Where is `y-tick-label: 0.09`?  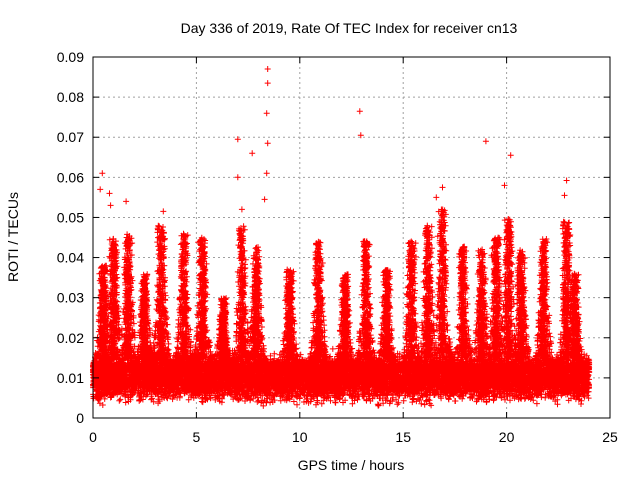 y-tick-label: 0.09 is located at coordinates (70, 57).